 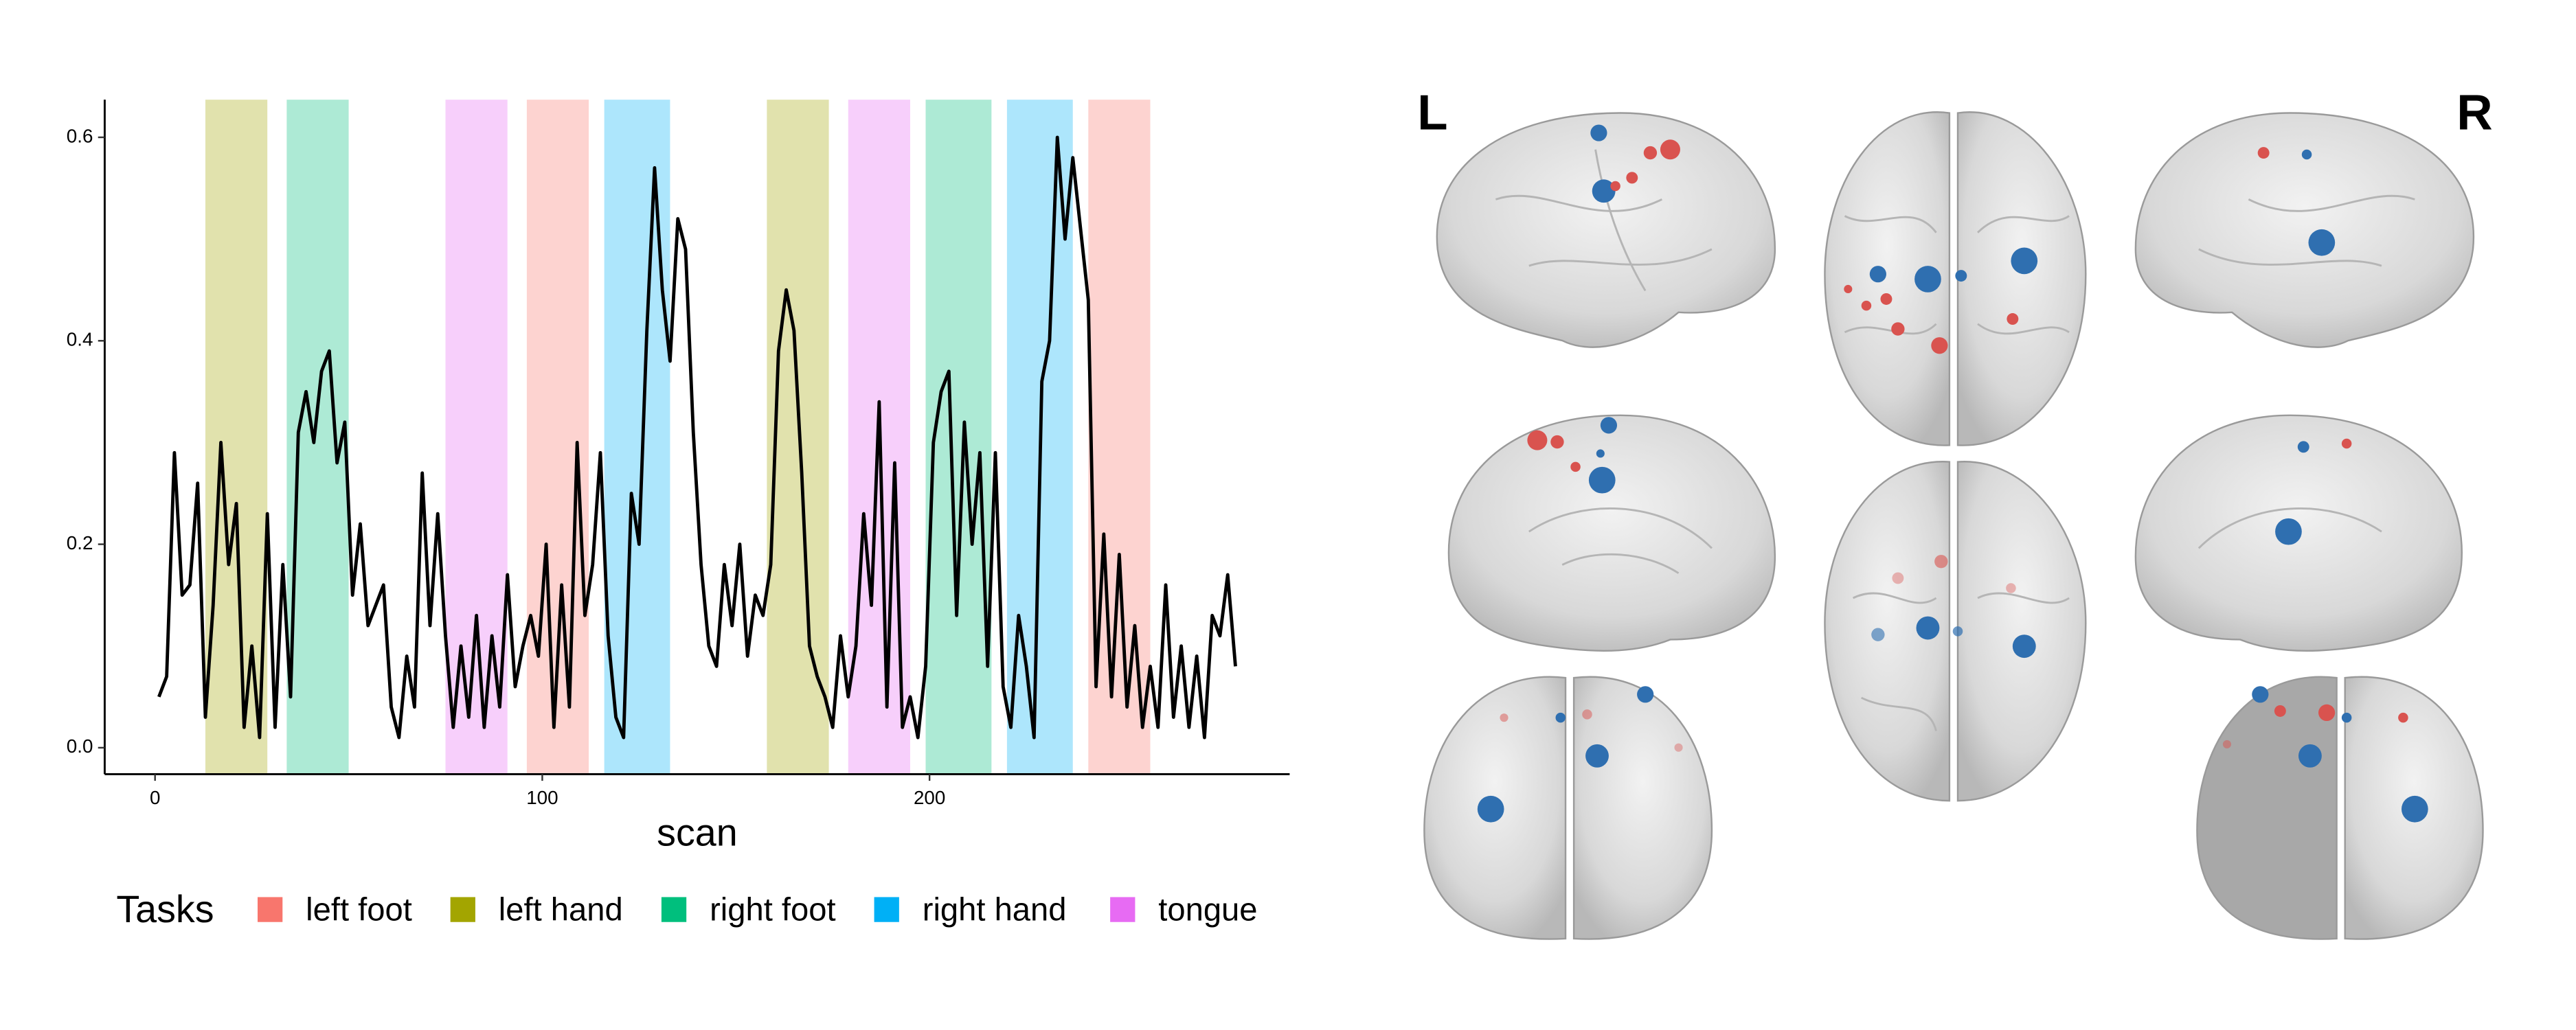 I want to click on x-tick-label: 100, so click(x=542, y=797).